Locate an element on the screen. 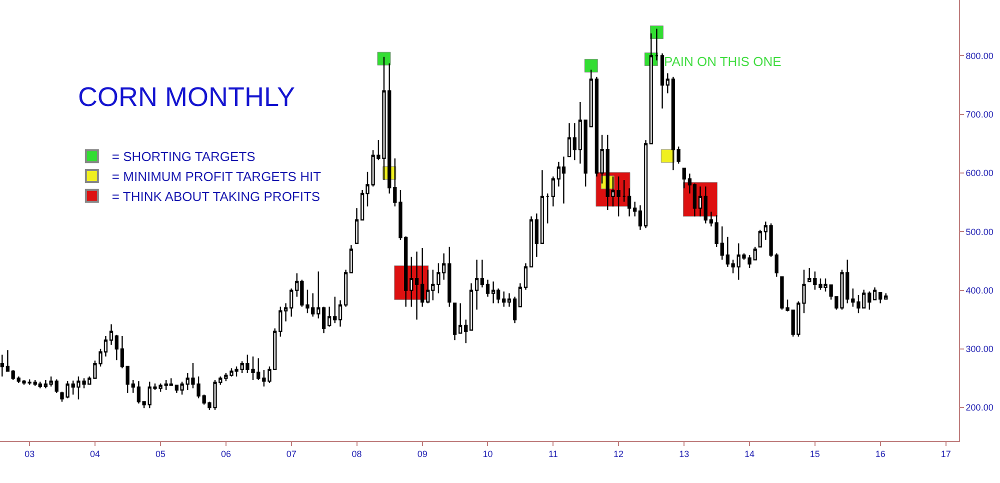 Image resolution: width=1000 pixels, height=483 pixels. x-tick-label: 11 is located at coordinates (553, 453).